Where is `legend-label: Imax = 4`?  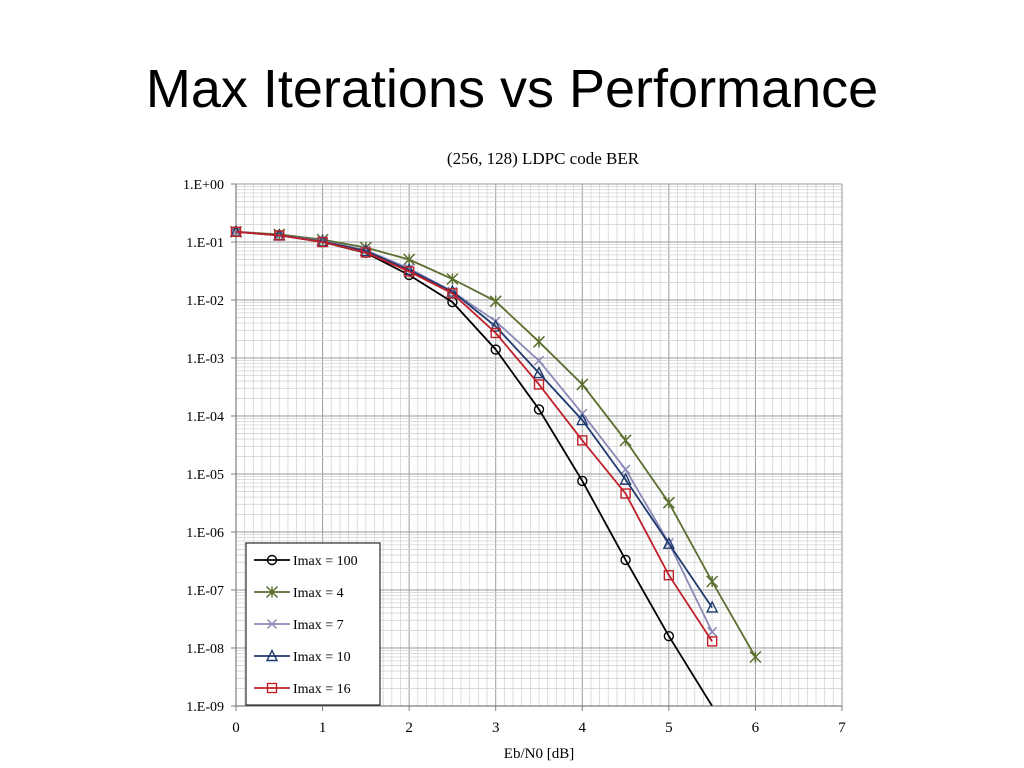 legend-label: Imax = 4 is located at coordinates (318, 593).